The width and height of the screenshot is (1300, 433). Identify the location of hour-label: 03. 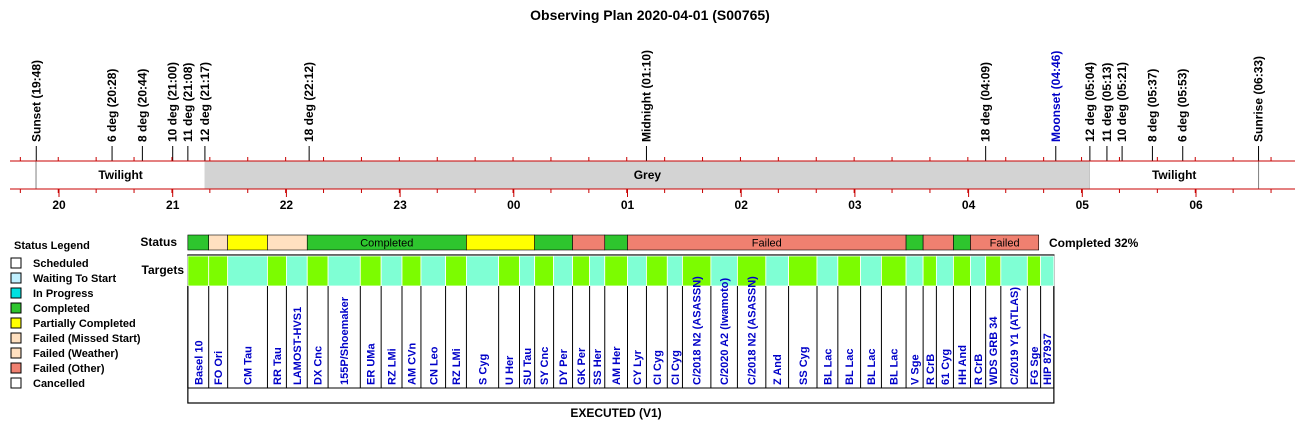
(855, 205).